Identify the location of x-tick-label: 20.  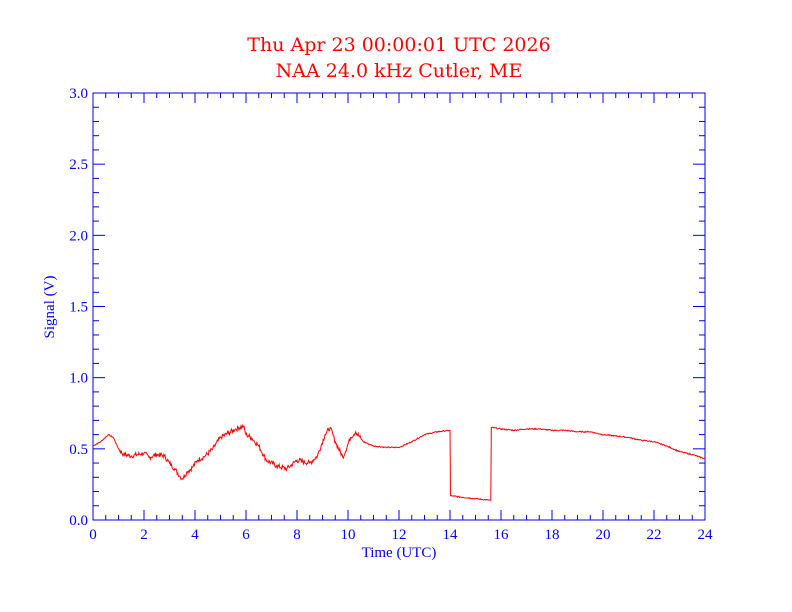
(603, 535).